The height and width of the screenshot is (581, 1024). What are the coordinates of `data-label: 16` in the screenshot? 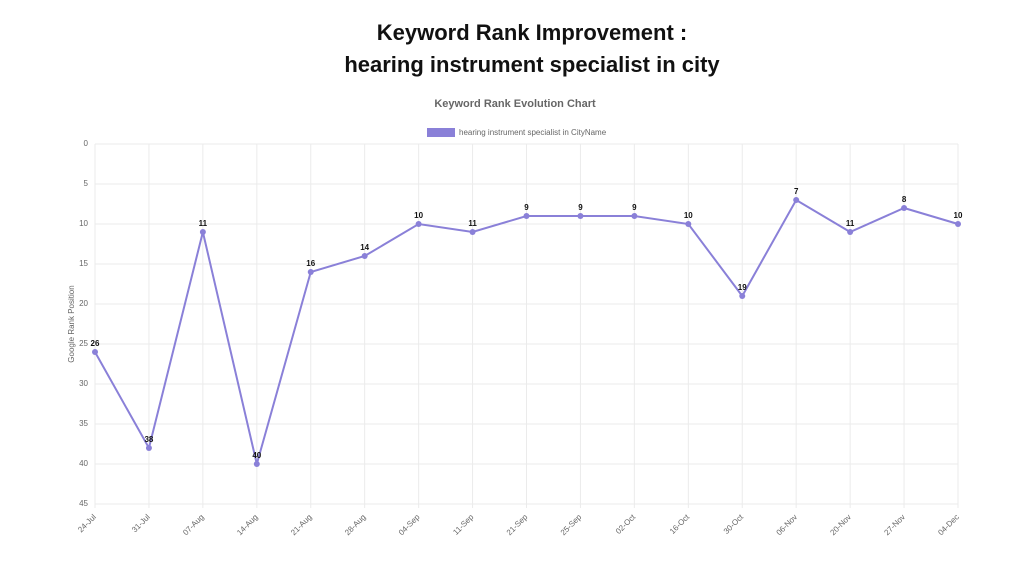 It's located at (310, 263).